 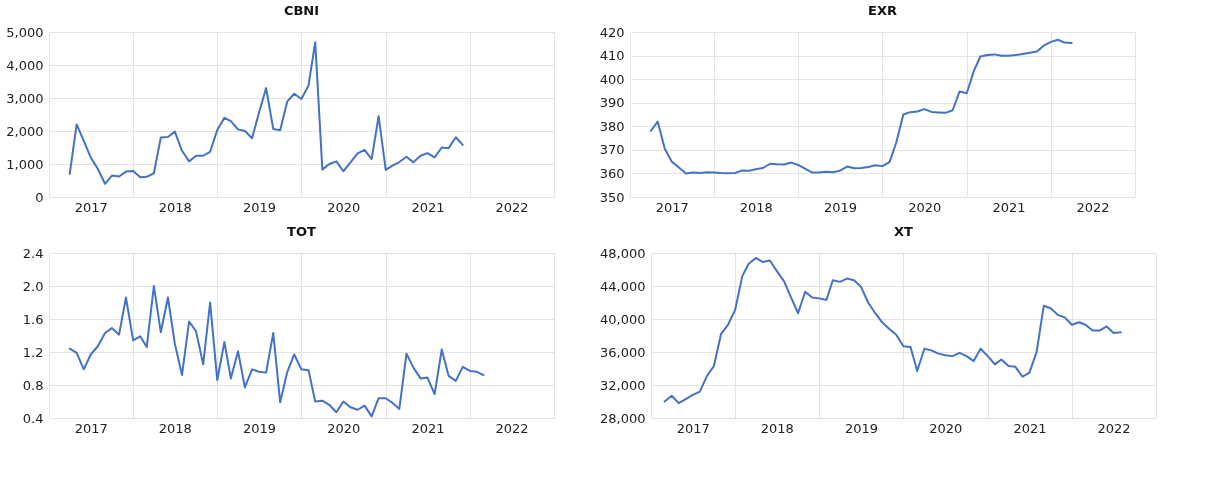 What do you see at coordinates (39, 197) in the screenshot?
I see `y-tick-label: 0` at bounding box center [39, 197].